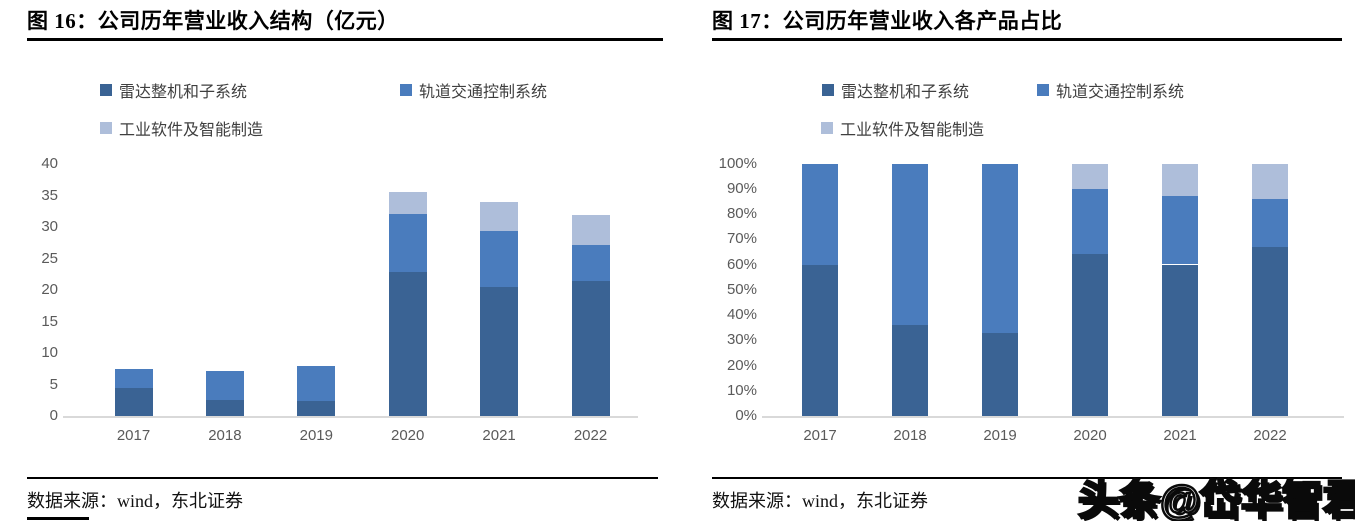 This screenshot has width=1355, height=521. I want to click on y-tick-label: 30%, so click(741, 340).